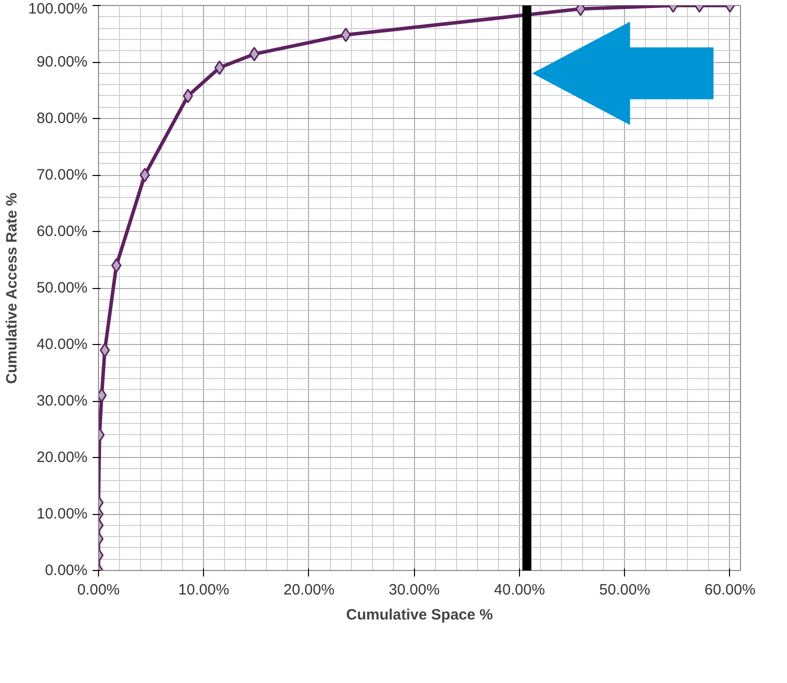 This screenshot has width=787, height=683. I want to click on x-axis-title: Cumulative Space %, so click(419, 615).